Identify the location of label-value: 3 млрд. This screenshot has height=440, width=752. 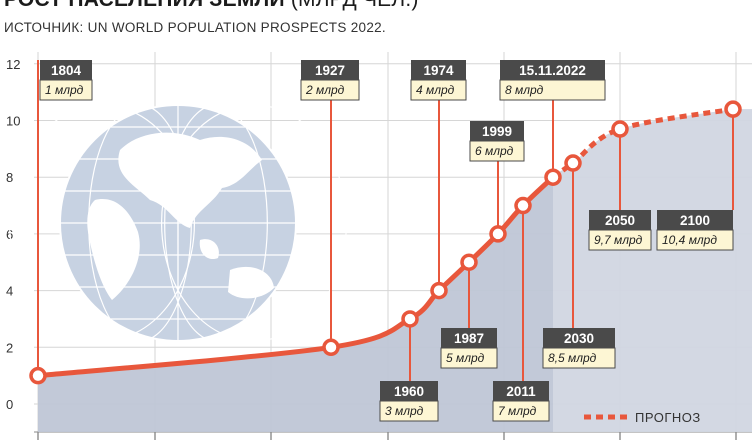
(404, 411).